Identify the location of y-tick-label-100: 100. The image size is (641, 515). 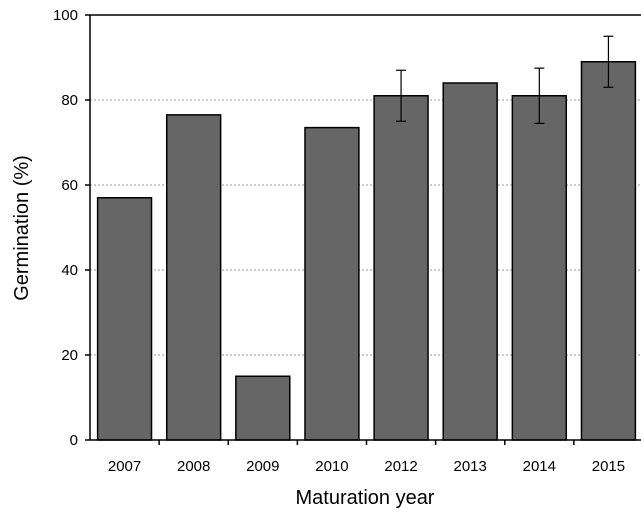
(65, 15).